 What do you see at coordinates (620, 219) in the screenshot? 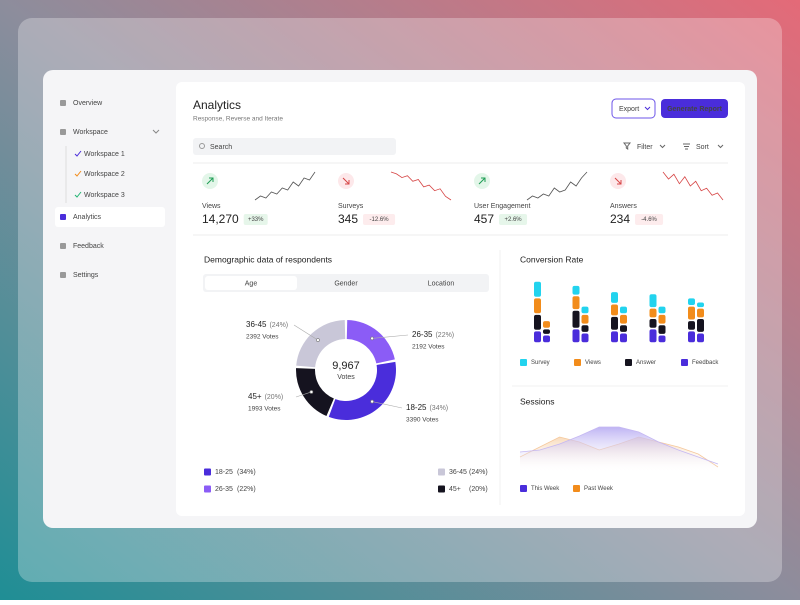
I see `kpi-value: 234` at bounding box center [620, 219].